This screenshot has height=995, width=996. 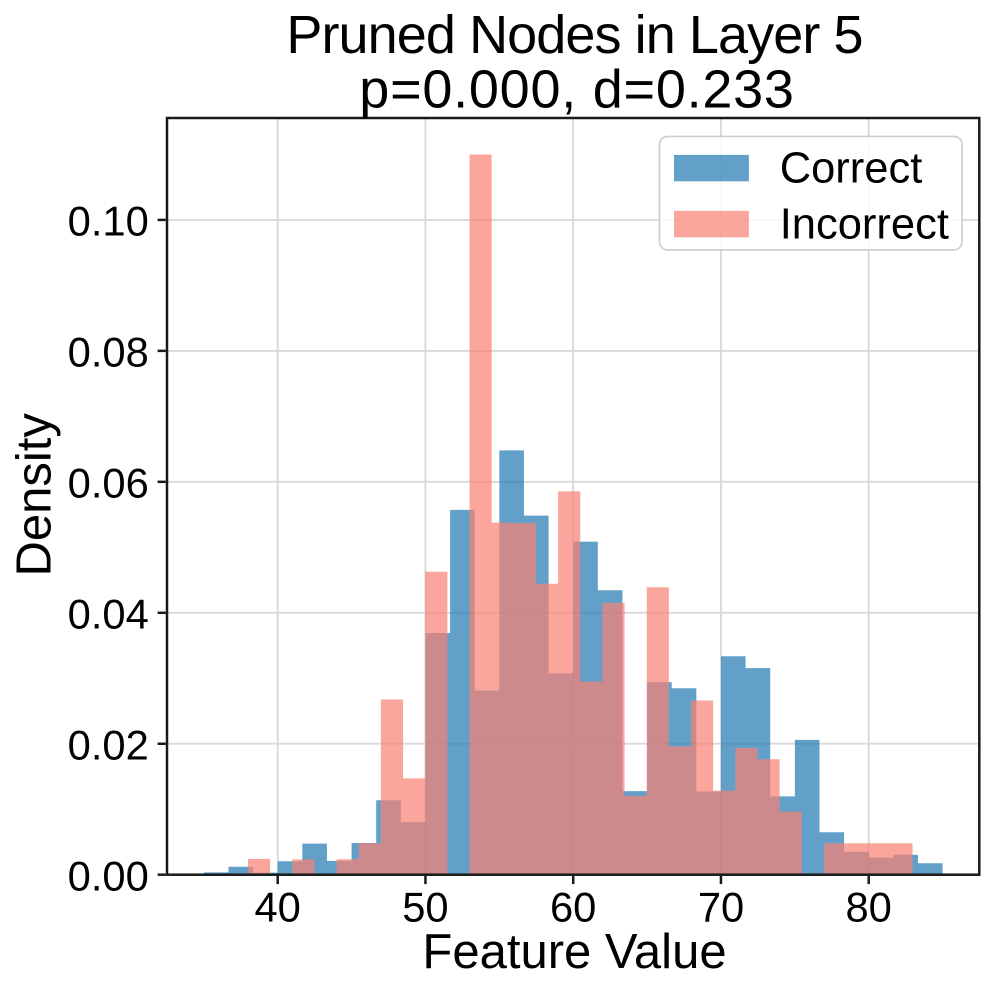 What do you see at coordinates (108, 744) in the screenshot?
I see `svg-text: 0.02` at bounding box center [108, 744].